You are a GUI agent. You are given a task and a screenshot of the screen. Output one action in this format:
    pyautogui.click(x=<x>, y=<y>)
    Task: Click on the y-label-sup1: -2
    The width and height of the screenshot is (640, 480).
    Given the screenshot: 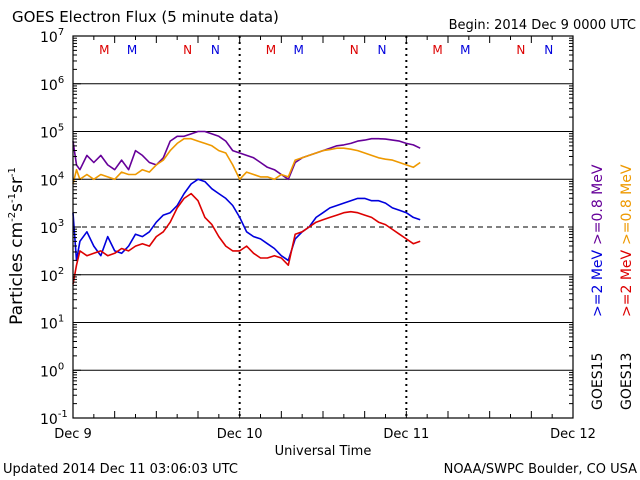 What is the action you would take?
    pyautogui.click(x=12, y=217)
    